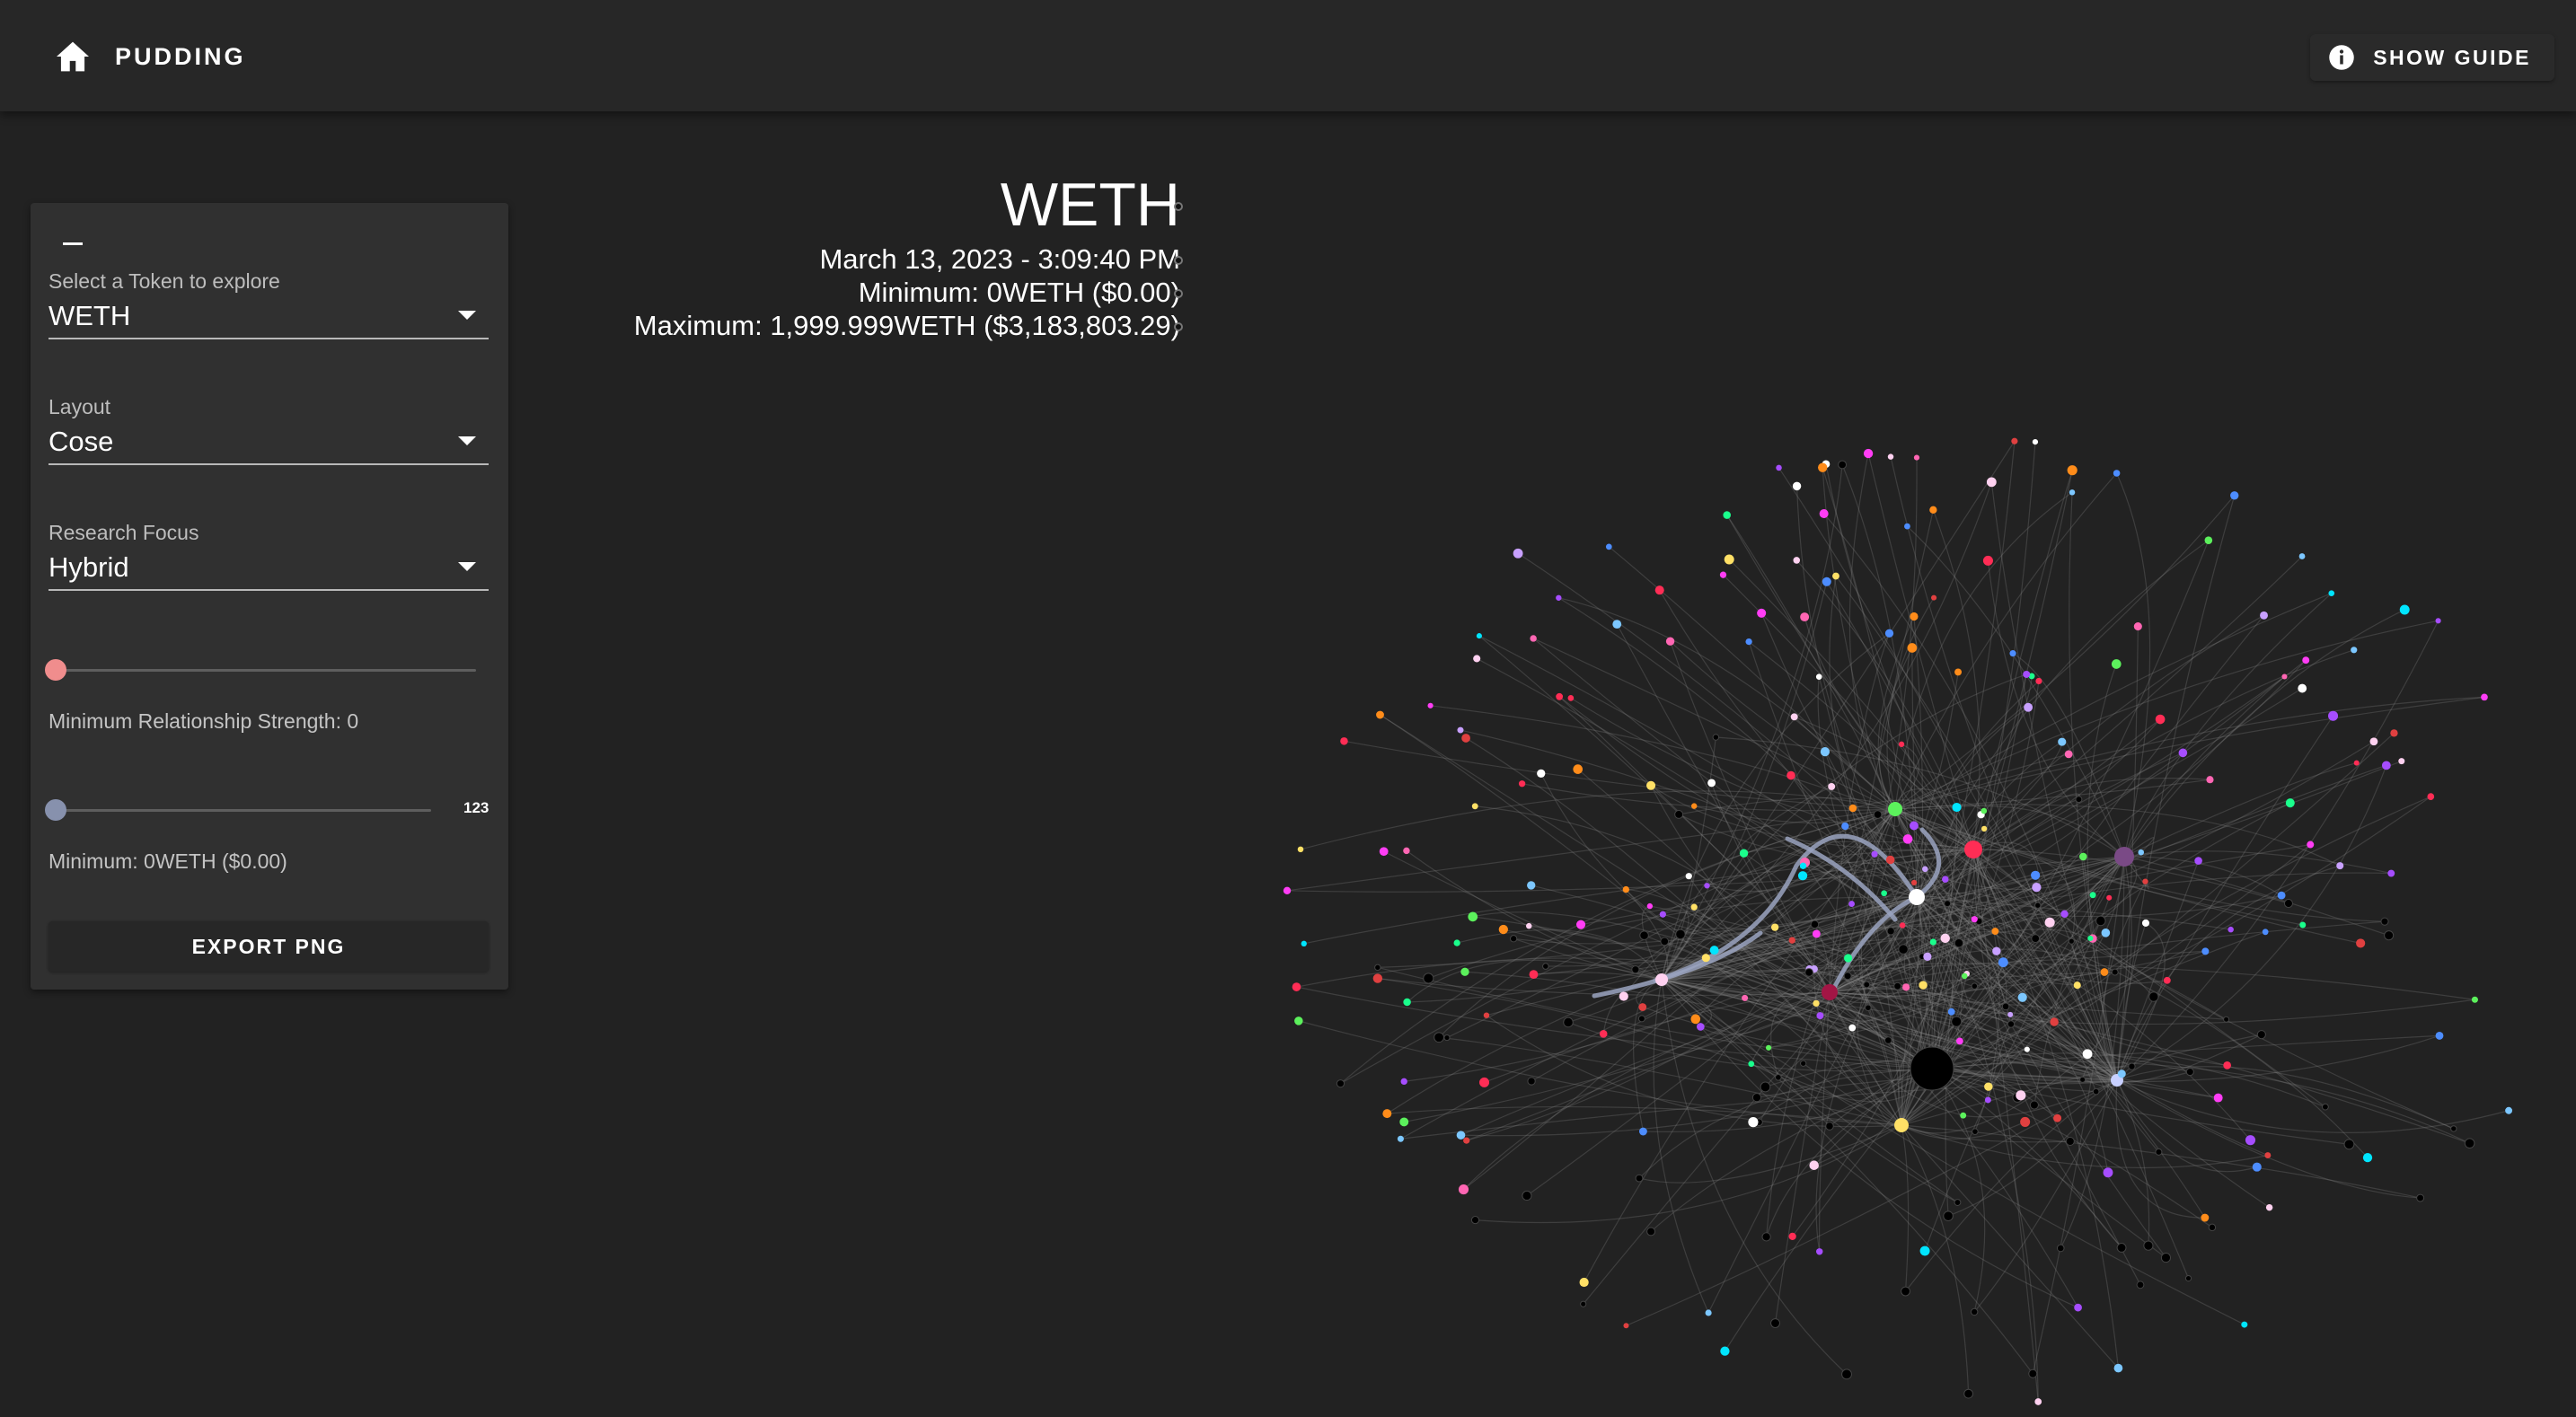 This screenshot has height=1417, width=2576. What do you see at coordinates (1178, 326) in the screenshot?
I see `maximum-node` at bounding box center [1178, 326].